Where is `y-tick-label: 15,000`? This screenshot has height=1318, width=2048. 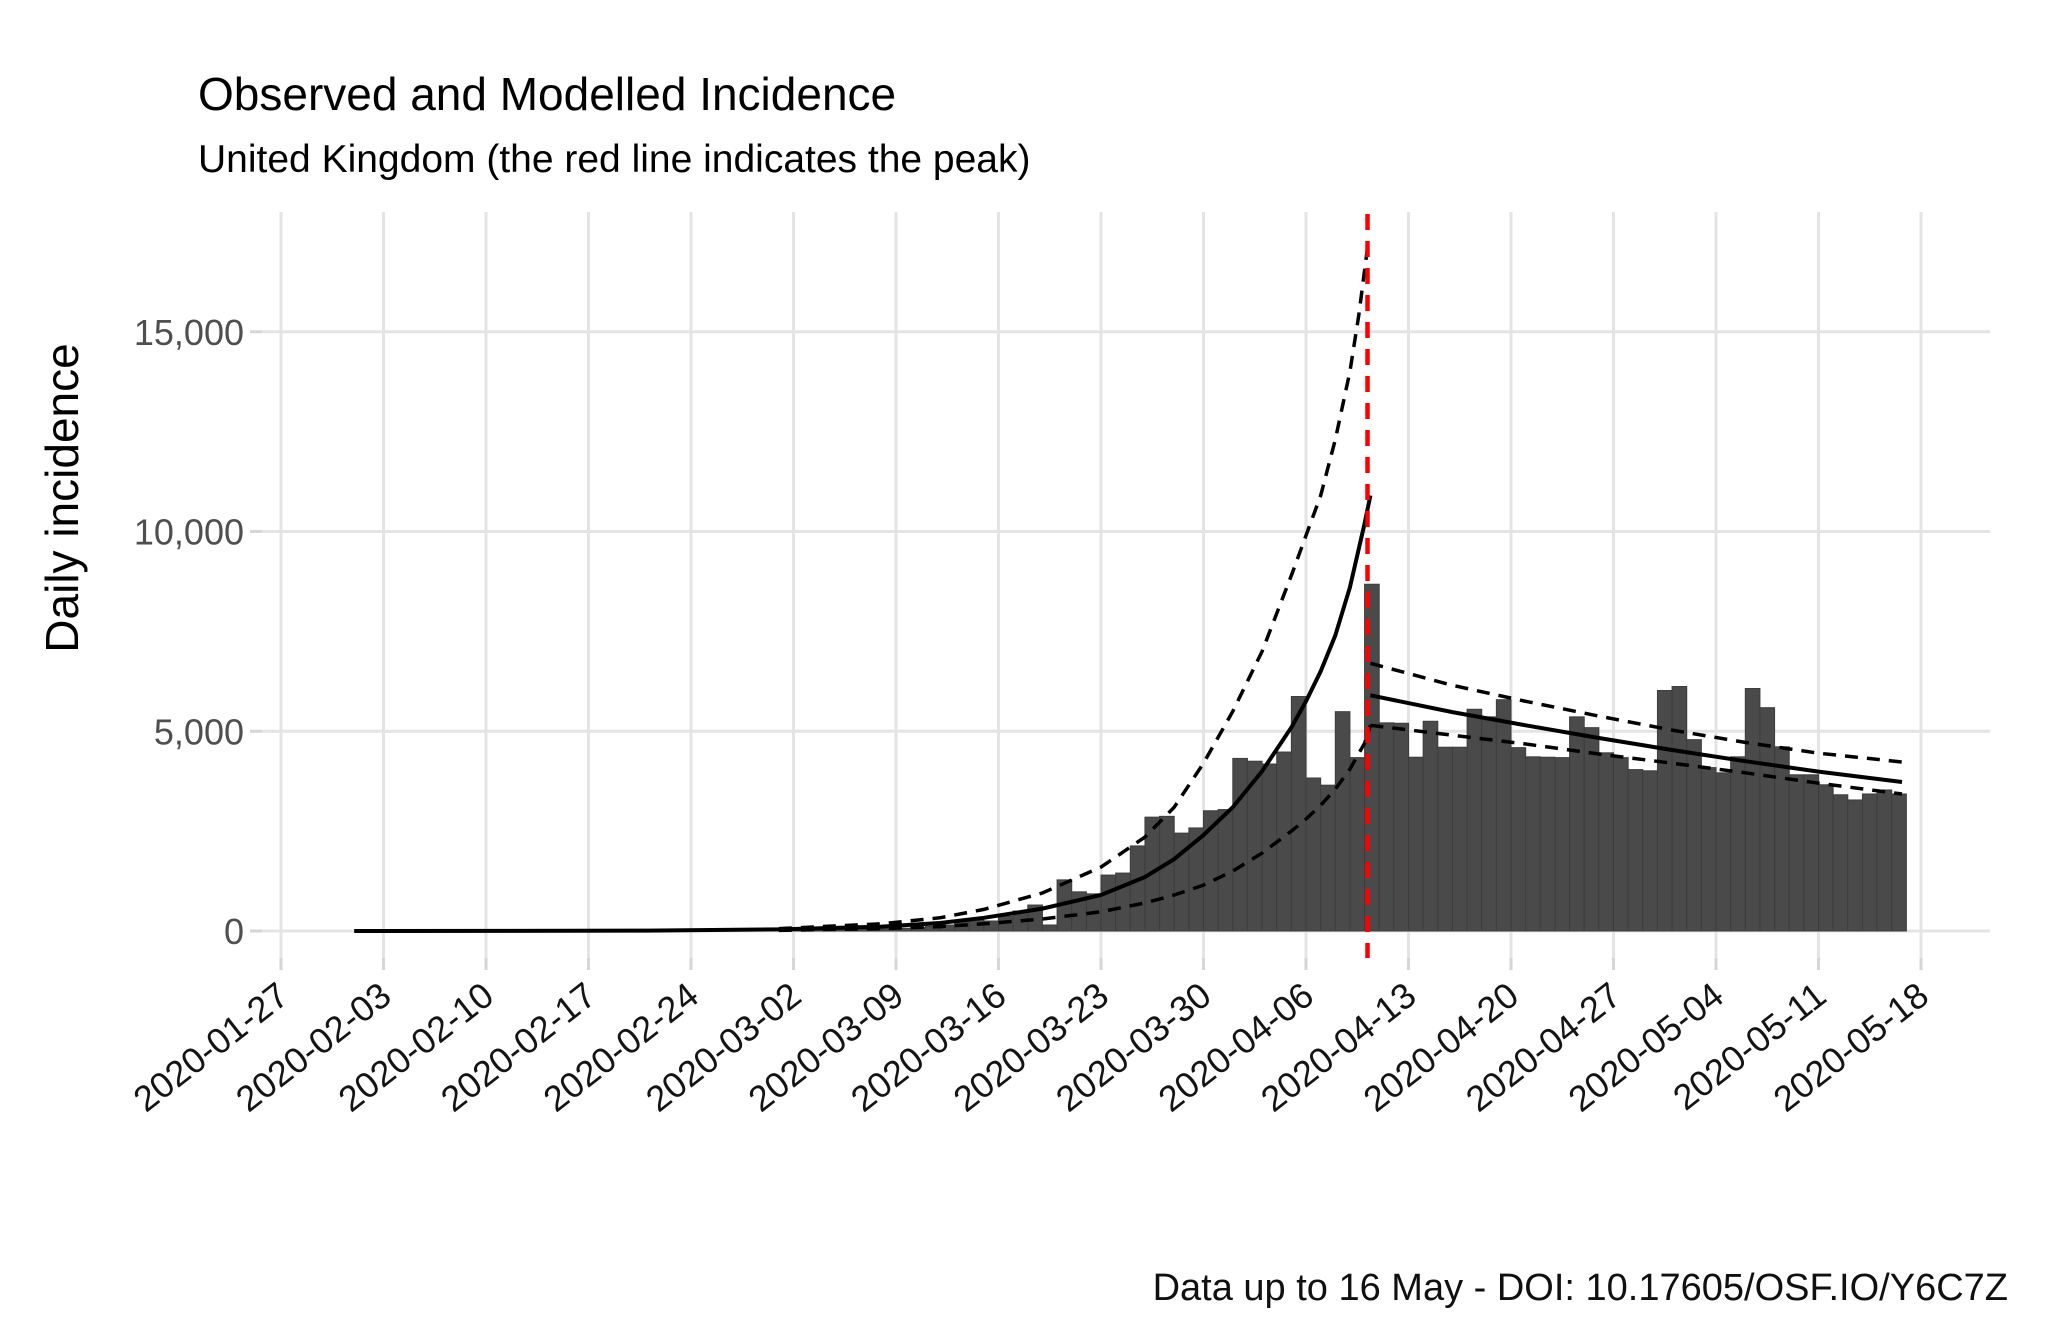
y-tick-label: 15,000 is located at coordinates (189, 332).